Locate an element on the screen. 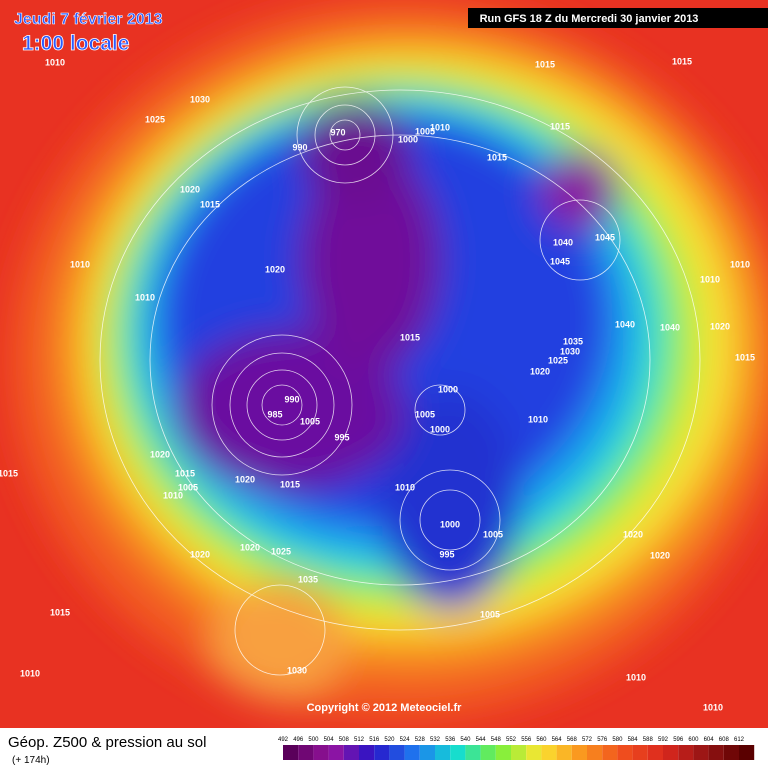 This screenshot has height=768, width=768. run-box is located at coordinates (618, 18).